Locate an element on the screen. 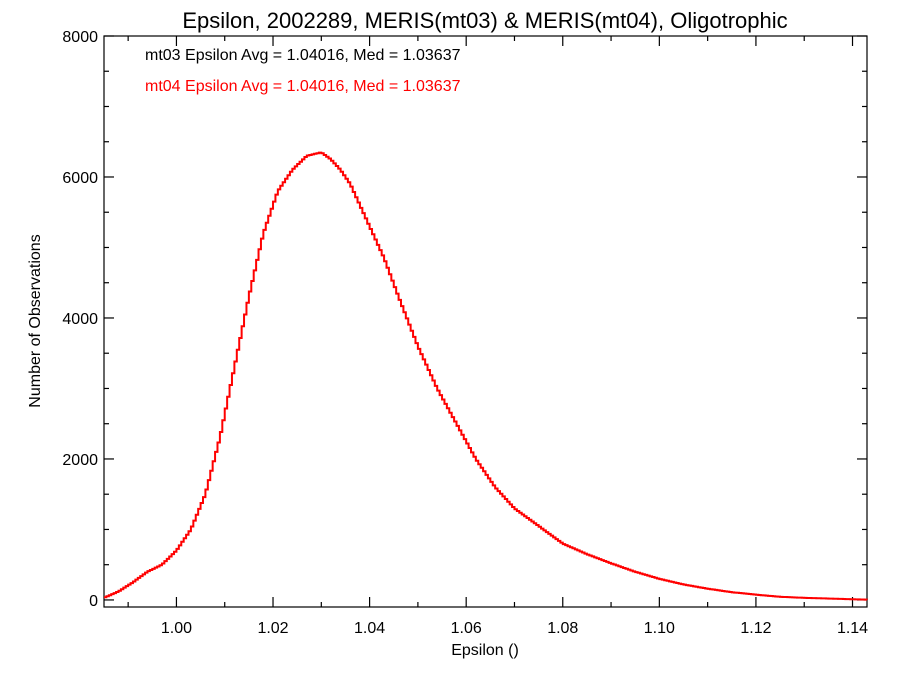  y-axis-label: Number of Observations is located at coordinates (35, 320).